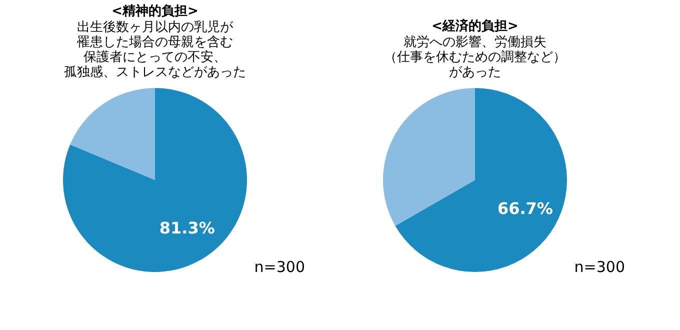 This screenshot has width=680, height=330. I want to click on text: 保護者にとっての不安、, so click(155, 57).